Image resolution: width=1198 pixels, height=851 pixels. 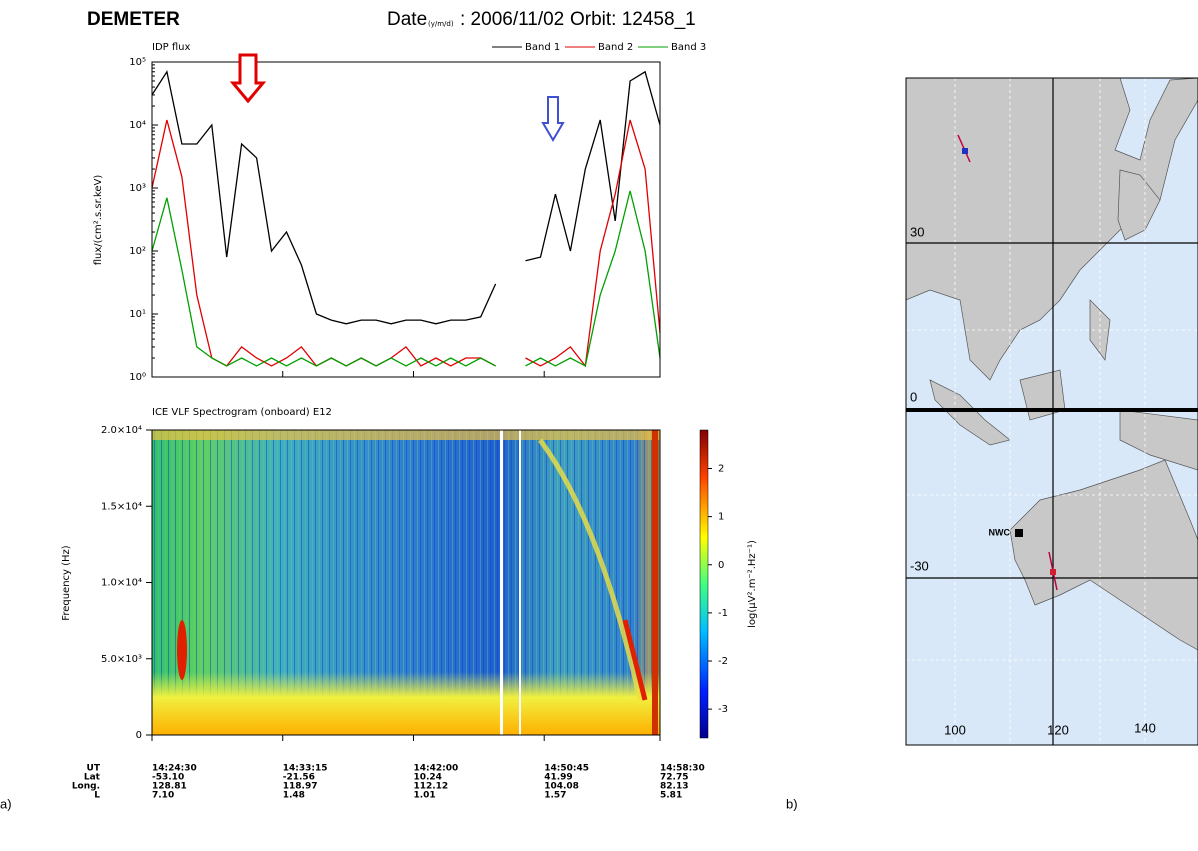 What do you see at coordinates (121, 506) in the screenshot?
I see `y-tick-label: 1.5×10⁴` at bounding box center [121, 506].